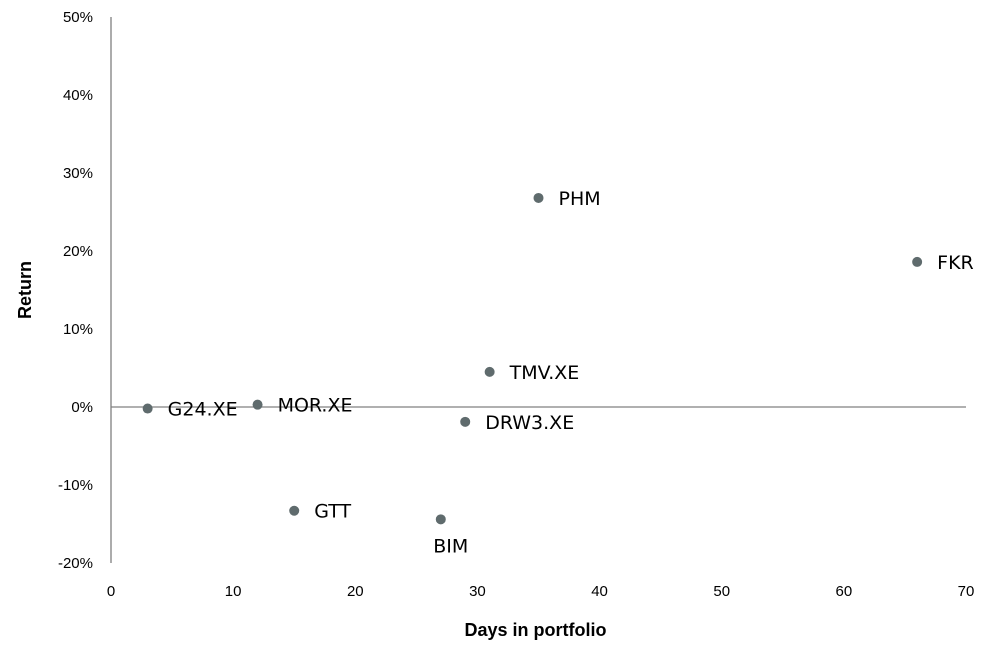 Image resolution: width=983 pixels, height=646 pixels. What do you see at coordinates (535, 630) in the screenshot?
I see `x-axis-title: Days in portfolio` at bounding box center [535, 630].